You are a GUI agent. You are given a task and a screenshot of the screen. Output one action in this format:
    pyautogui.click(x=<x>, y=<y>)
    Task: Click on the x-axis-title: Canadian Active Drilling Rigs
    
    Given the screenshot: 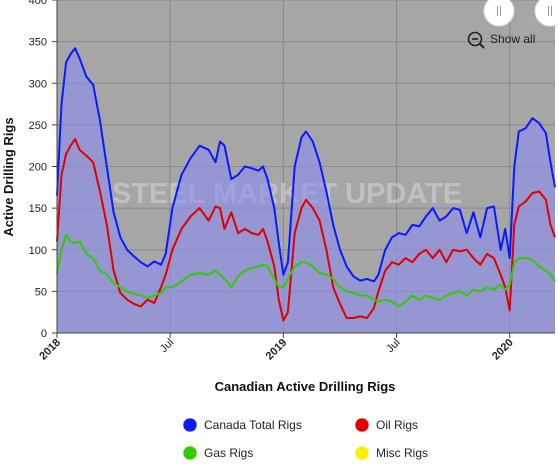 What is the action you would take?
    pyautogui.click(x=305, y=386)
    